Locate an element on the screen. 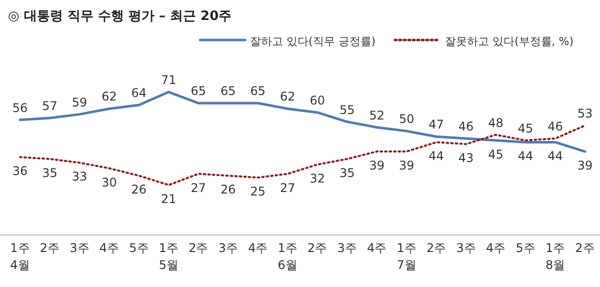 This screenshot has width=600, height=287. data-label: 59 is located at coordinates (80, 102).